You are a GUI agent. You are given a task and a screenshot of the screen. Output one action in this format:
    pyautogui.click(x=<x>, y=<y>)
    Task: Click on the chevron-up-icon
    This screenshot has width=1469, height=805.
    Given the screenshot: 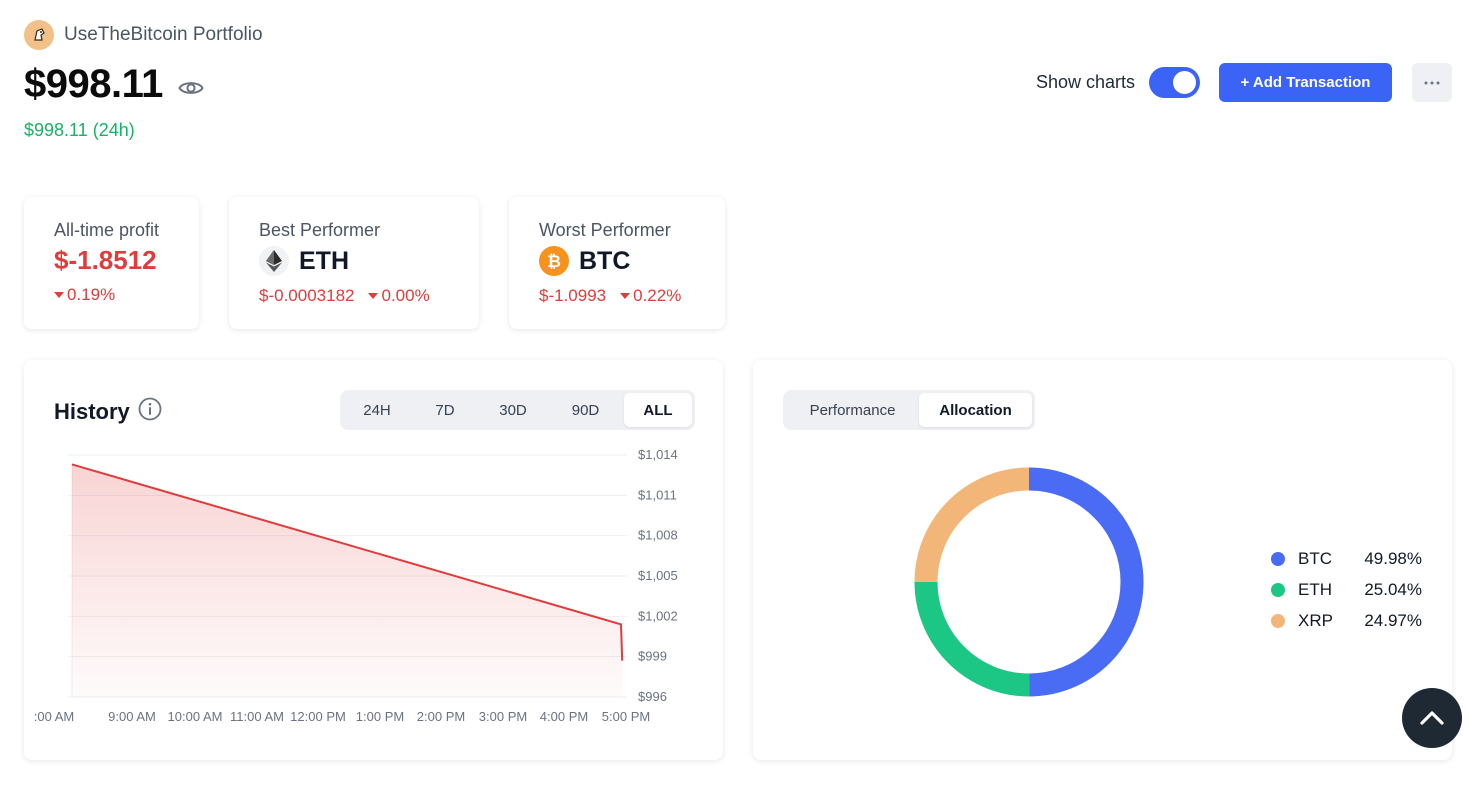 What is the action you would take?
    pyautogui.click(x=1432, y=718)
    